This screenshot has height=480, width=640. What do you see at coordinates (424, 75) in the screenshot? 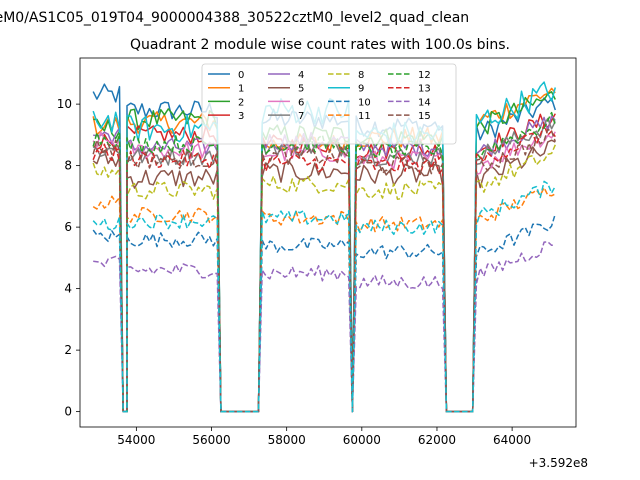
I see `legend-label-12: 12` at bounding box center [424, 75].